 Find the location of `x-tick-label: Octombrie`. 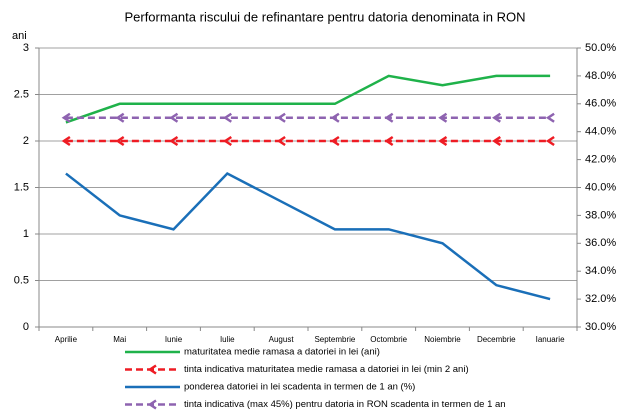

x-tick-label: Octombrie is located at coordinates (388, 339).